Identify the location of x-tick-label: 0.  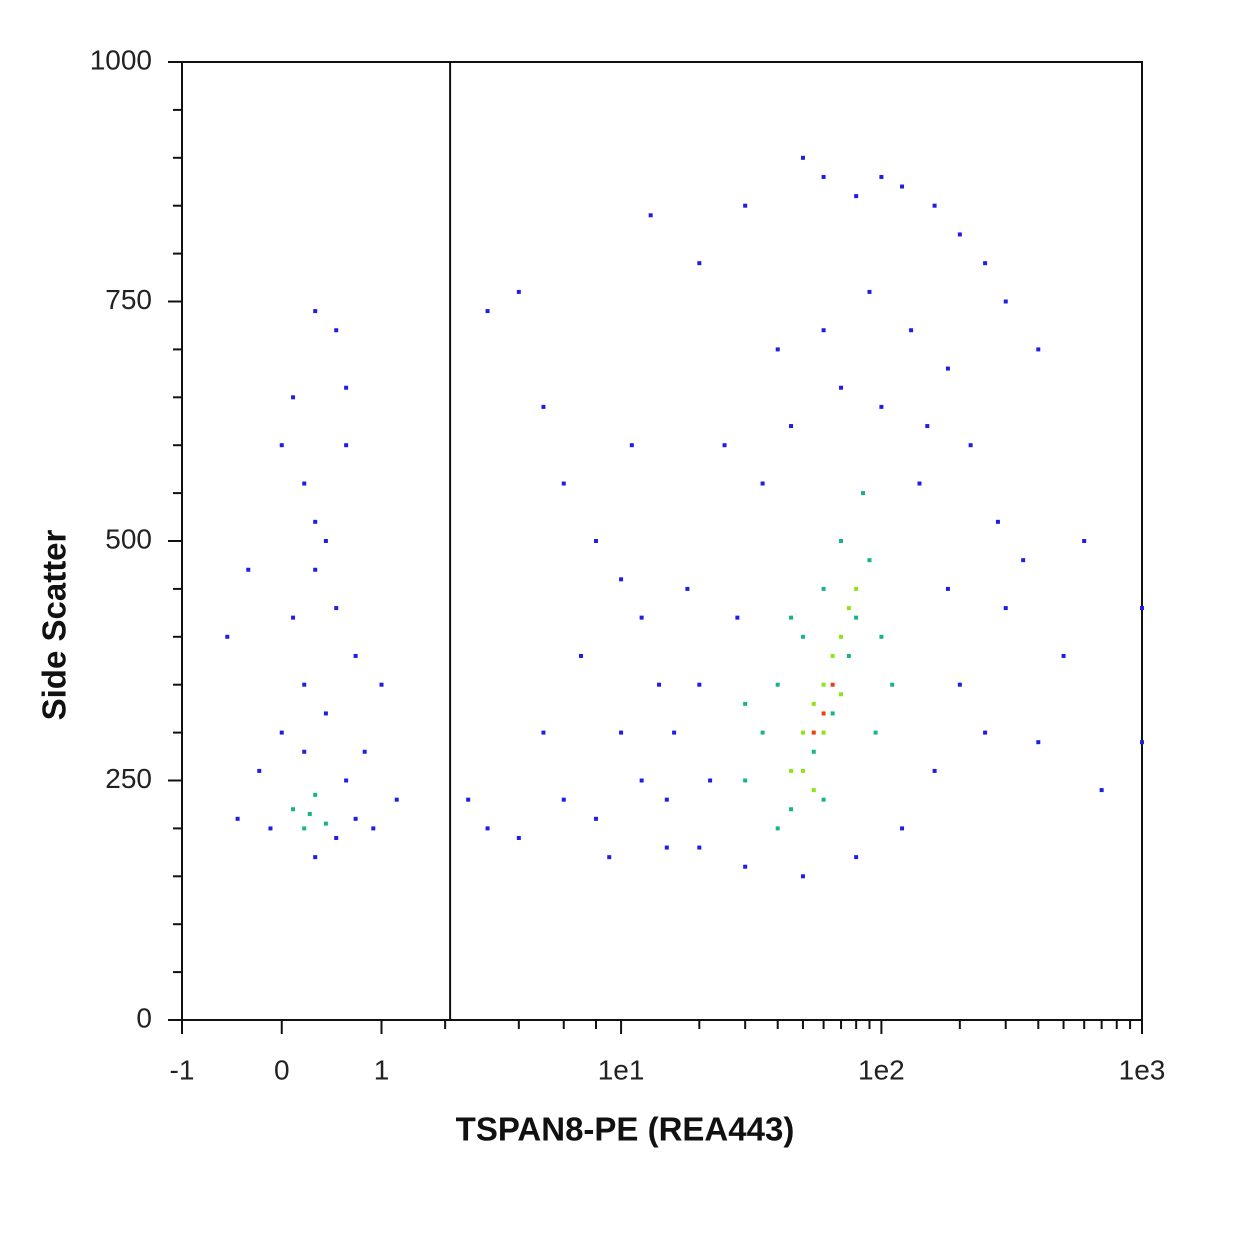
(282, 1069).